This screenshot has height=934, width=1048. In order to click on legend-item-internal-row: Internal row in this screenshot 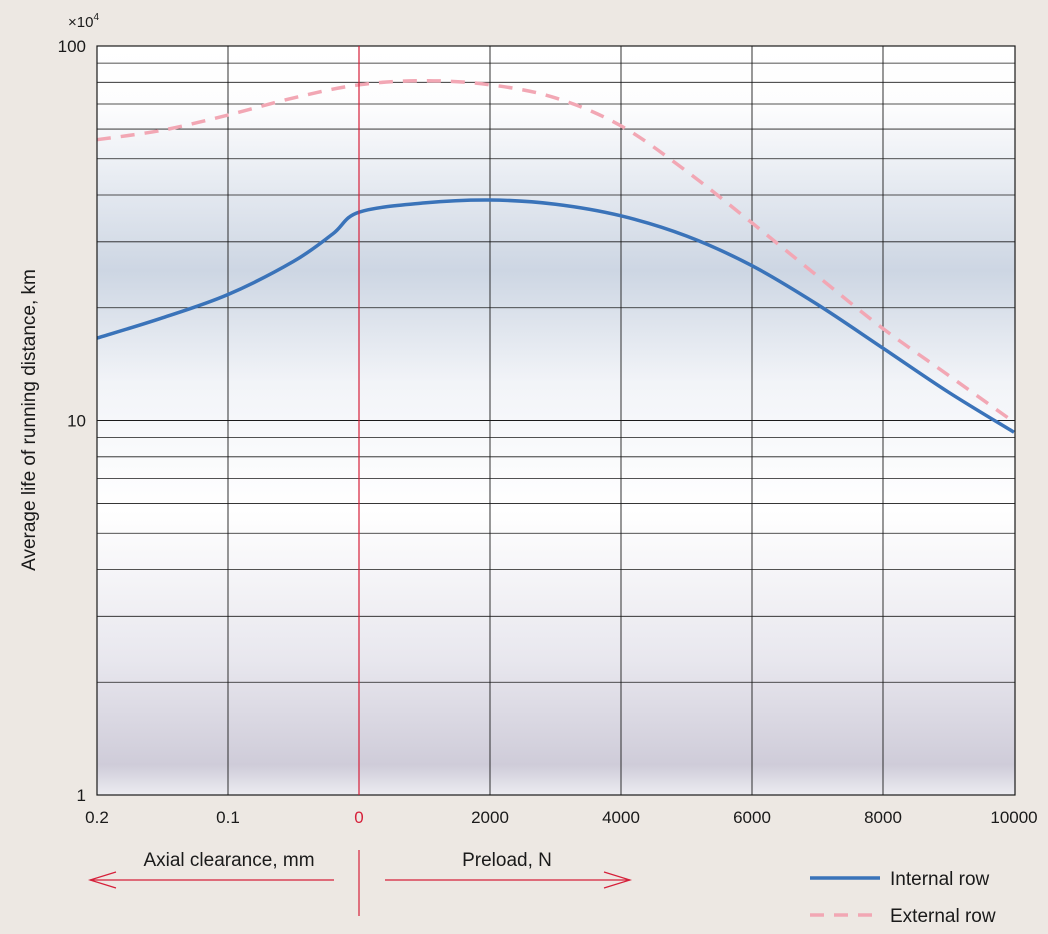, I will do `click(900, 879)`.